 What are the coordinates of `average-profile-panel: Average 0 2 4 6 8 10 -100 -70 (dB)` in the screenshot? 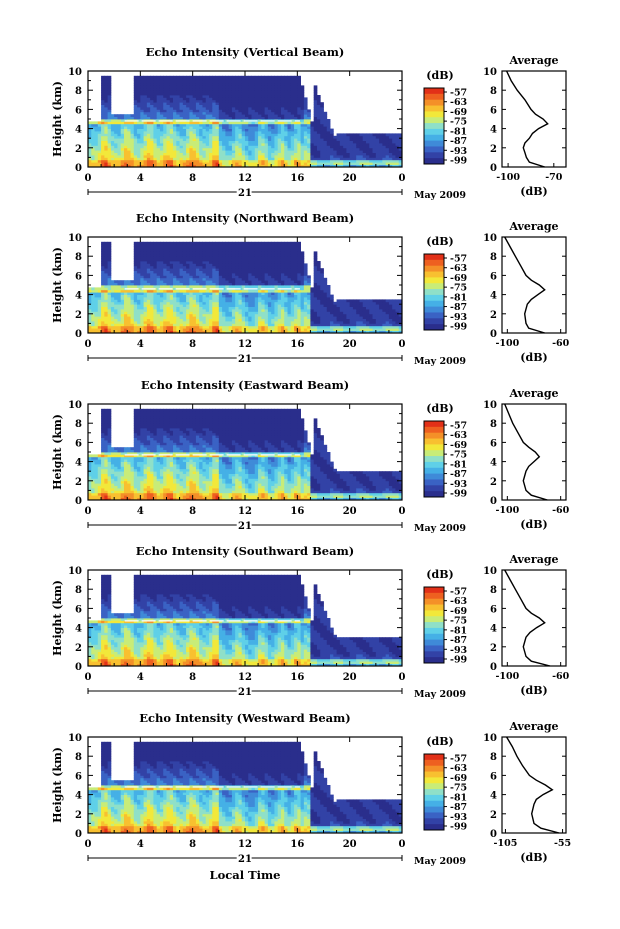 It's located at (525, 126).